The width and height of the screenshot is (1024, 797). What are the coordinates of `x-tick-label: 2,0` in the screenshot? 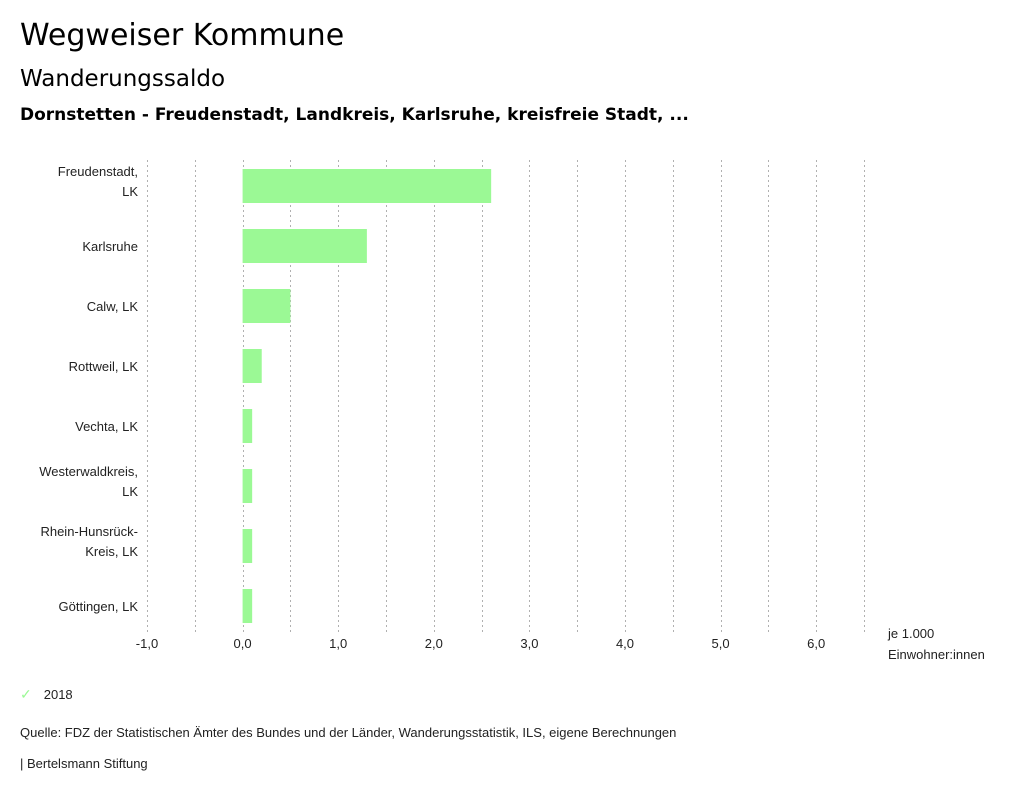 It's located at (434, 643).